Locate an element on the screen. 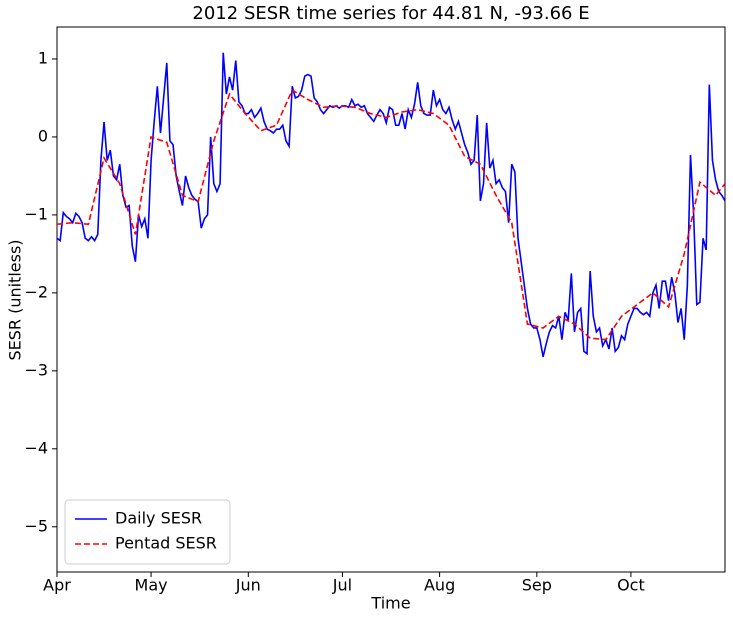 Image resolution: width=733 pixels, height=619 pixels. x-tick-label: Oct is located at coordinates (631, 585).